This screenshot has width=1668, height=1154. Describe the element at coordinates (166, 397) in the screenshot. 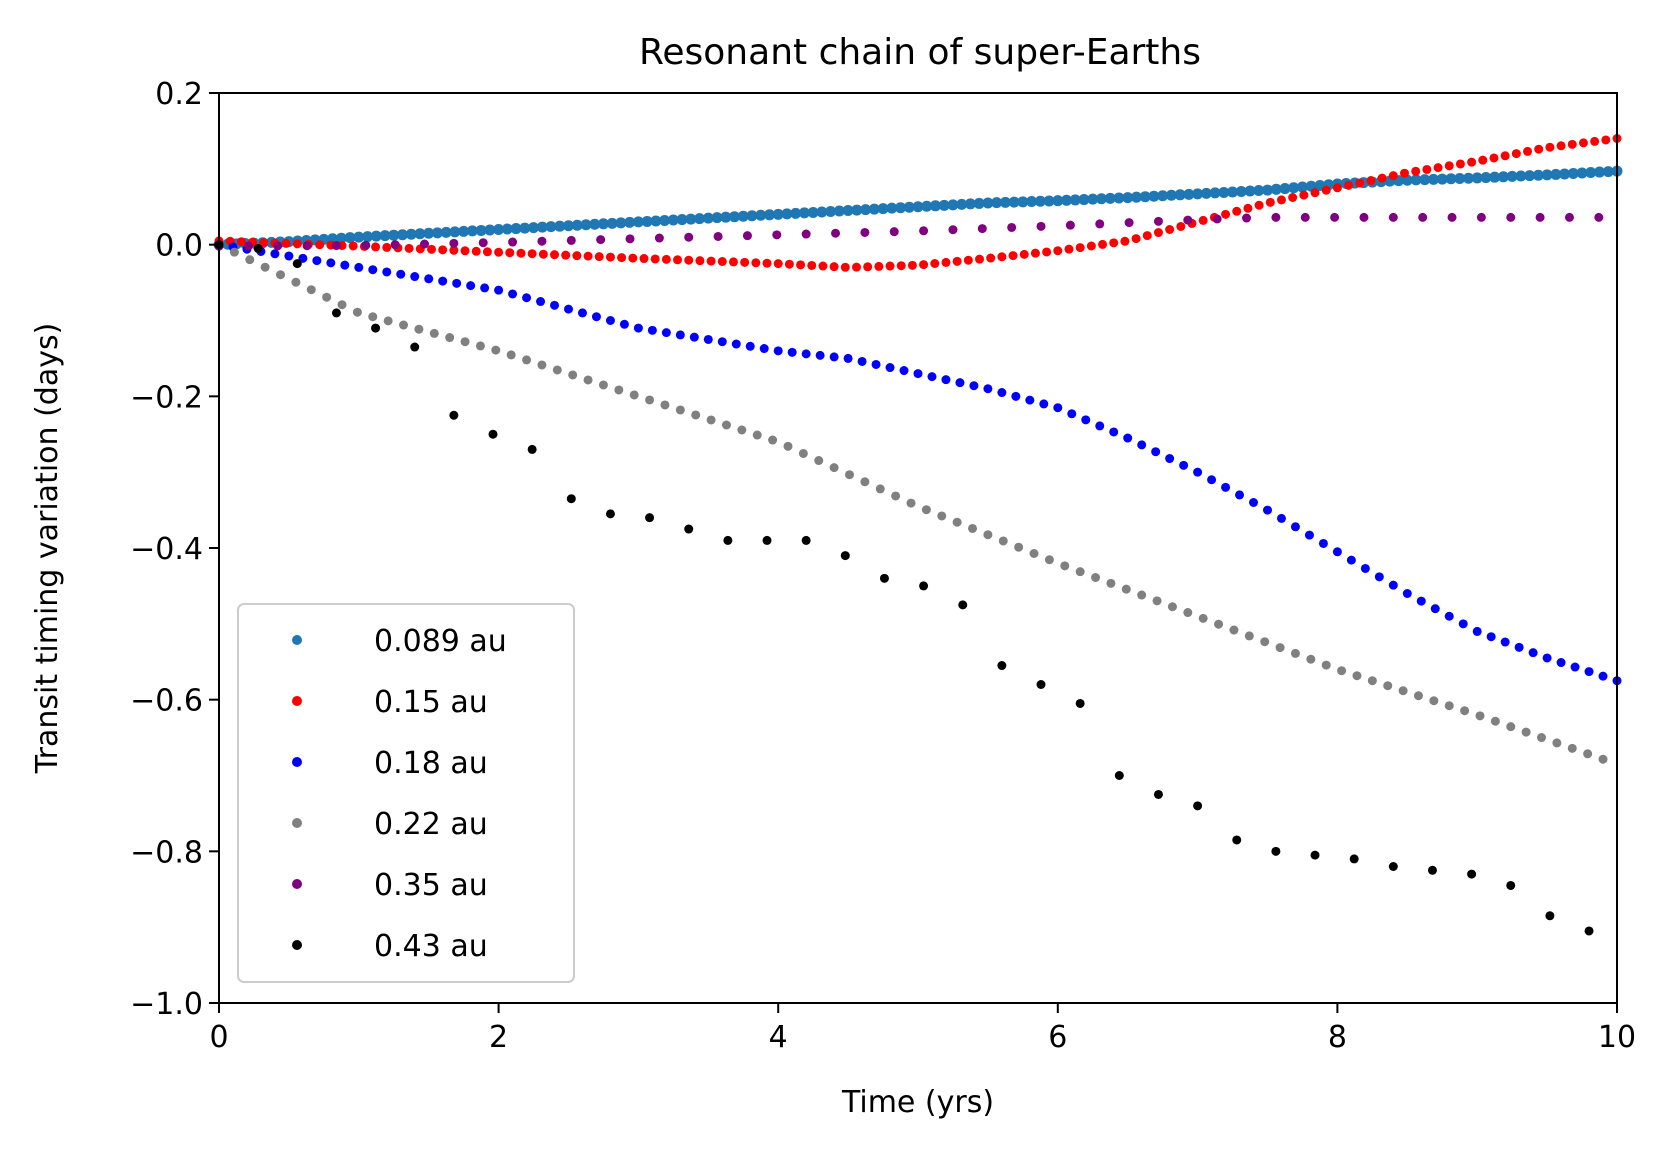

I see `y-tick-label: −0.2` at that location.